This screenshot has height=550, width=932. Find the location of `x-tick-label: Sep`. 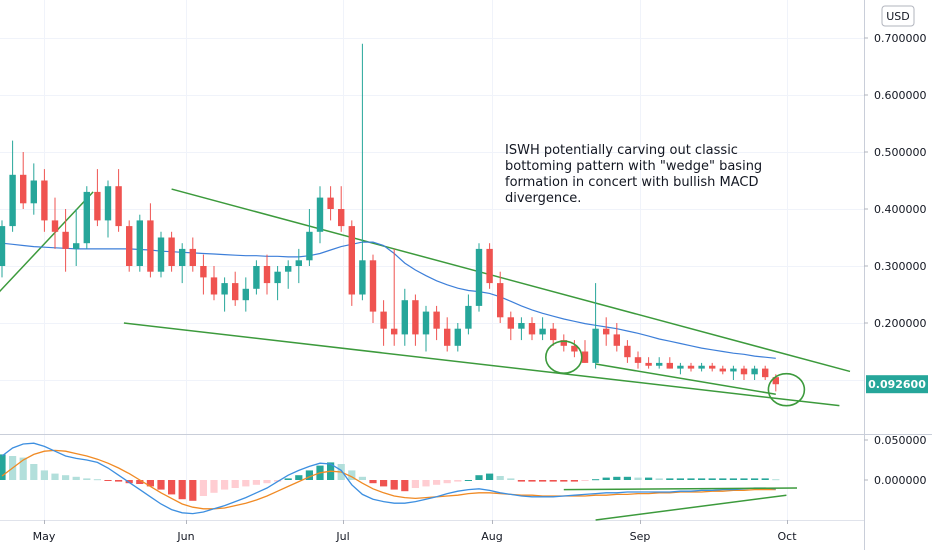

x-tick-label: Sep is located at coordinates (640, 536).